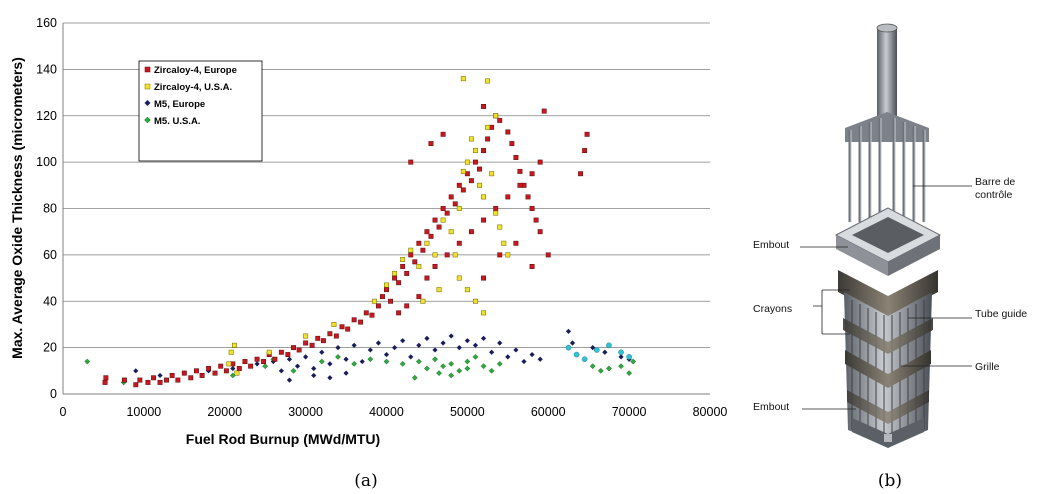 The image size is (1038, 494). What do you see at coordinates (283, 439) in the screenshot?
I see `x-axis-title: Fuel Rod Burnup (MWd/MTU)` at bounding box center [283, 439].